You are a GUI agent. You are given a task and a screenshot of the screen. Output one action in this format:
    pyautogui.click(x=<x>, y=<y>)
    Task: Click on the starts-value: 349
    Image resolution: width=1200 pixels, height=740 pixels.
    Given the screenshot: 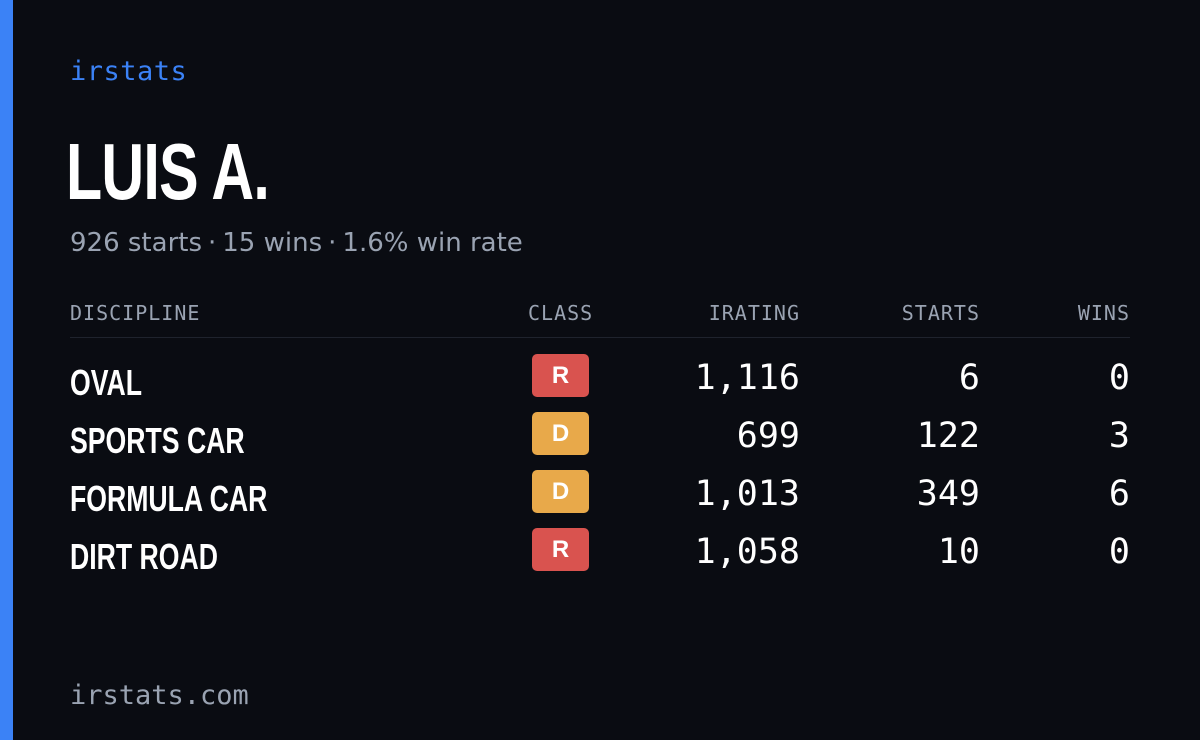 What is the action you would take?
    pyautogui.click(x=948, y=494)
    